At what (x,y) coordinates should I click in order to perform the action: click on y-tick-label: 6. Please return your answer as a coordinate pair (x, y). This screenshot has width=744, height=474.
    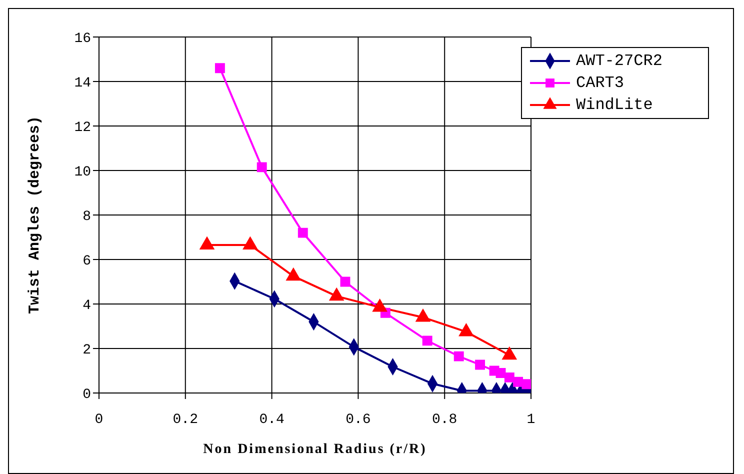
    Looking at the image, I should click on (86, 261).